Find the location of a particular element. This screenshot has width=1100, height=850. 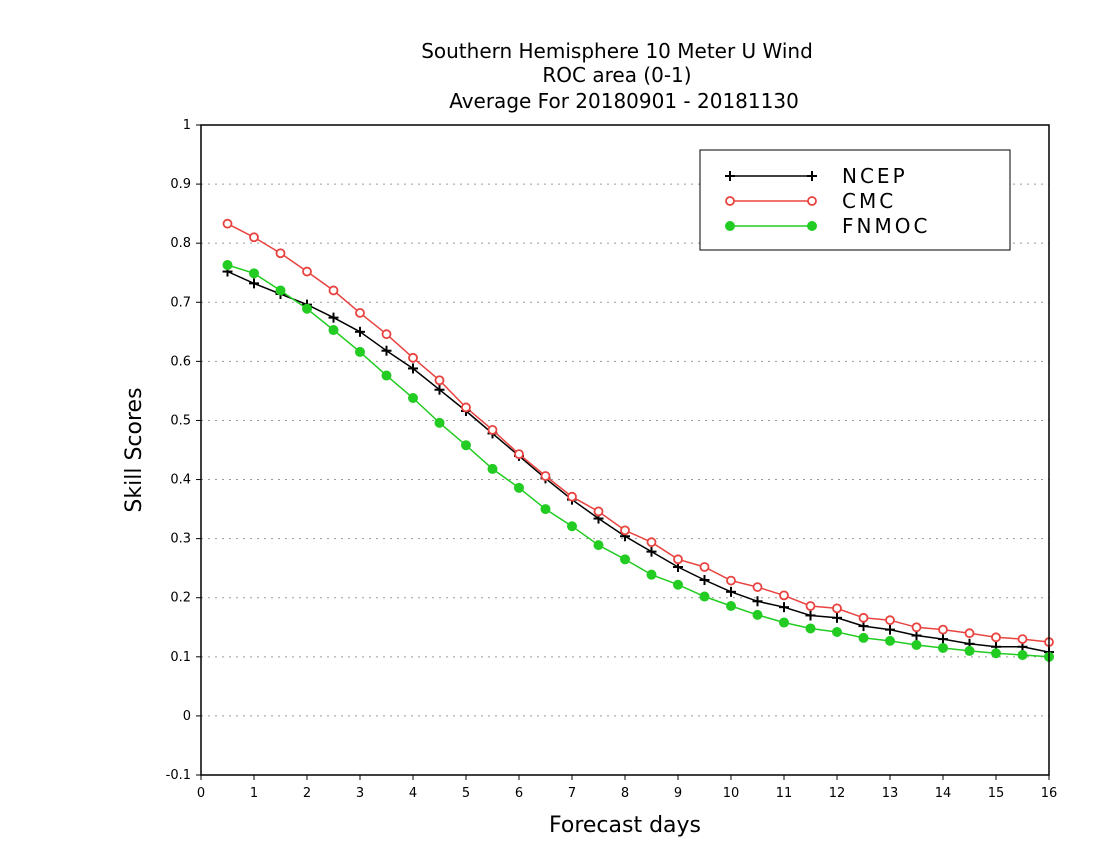

legend-item-fnmoc: FNMOC is located at coordinates (826, 226).